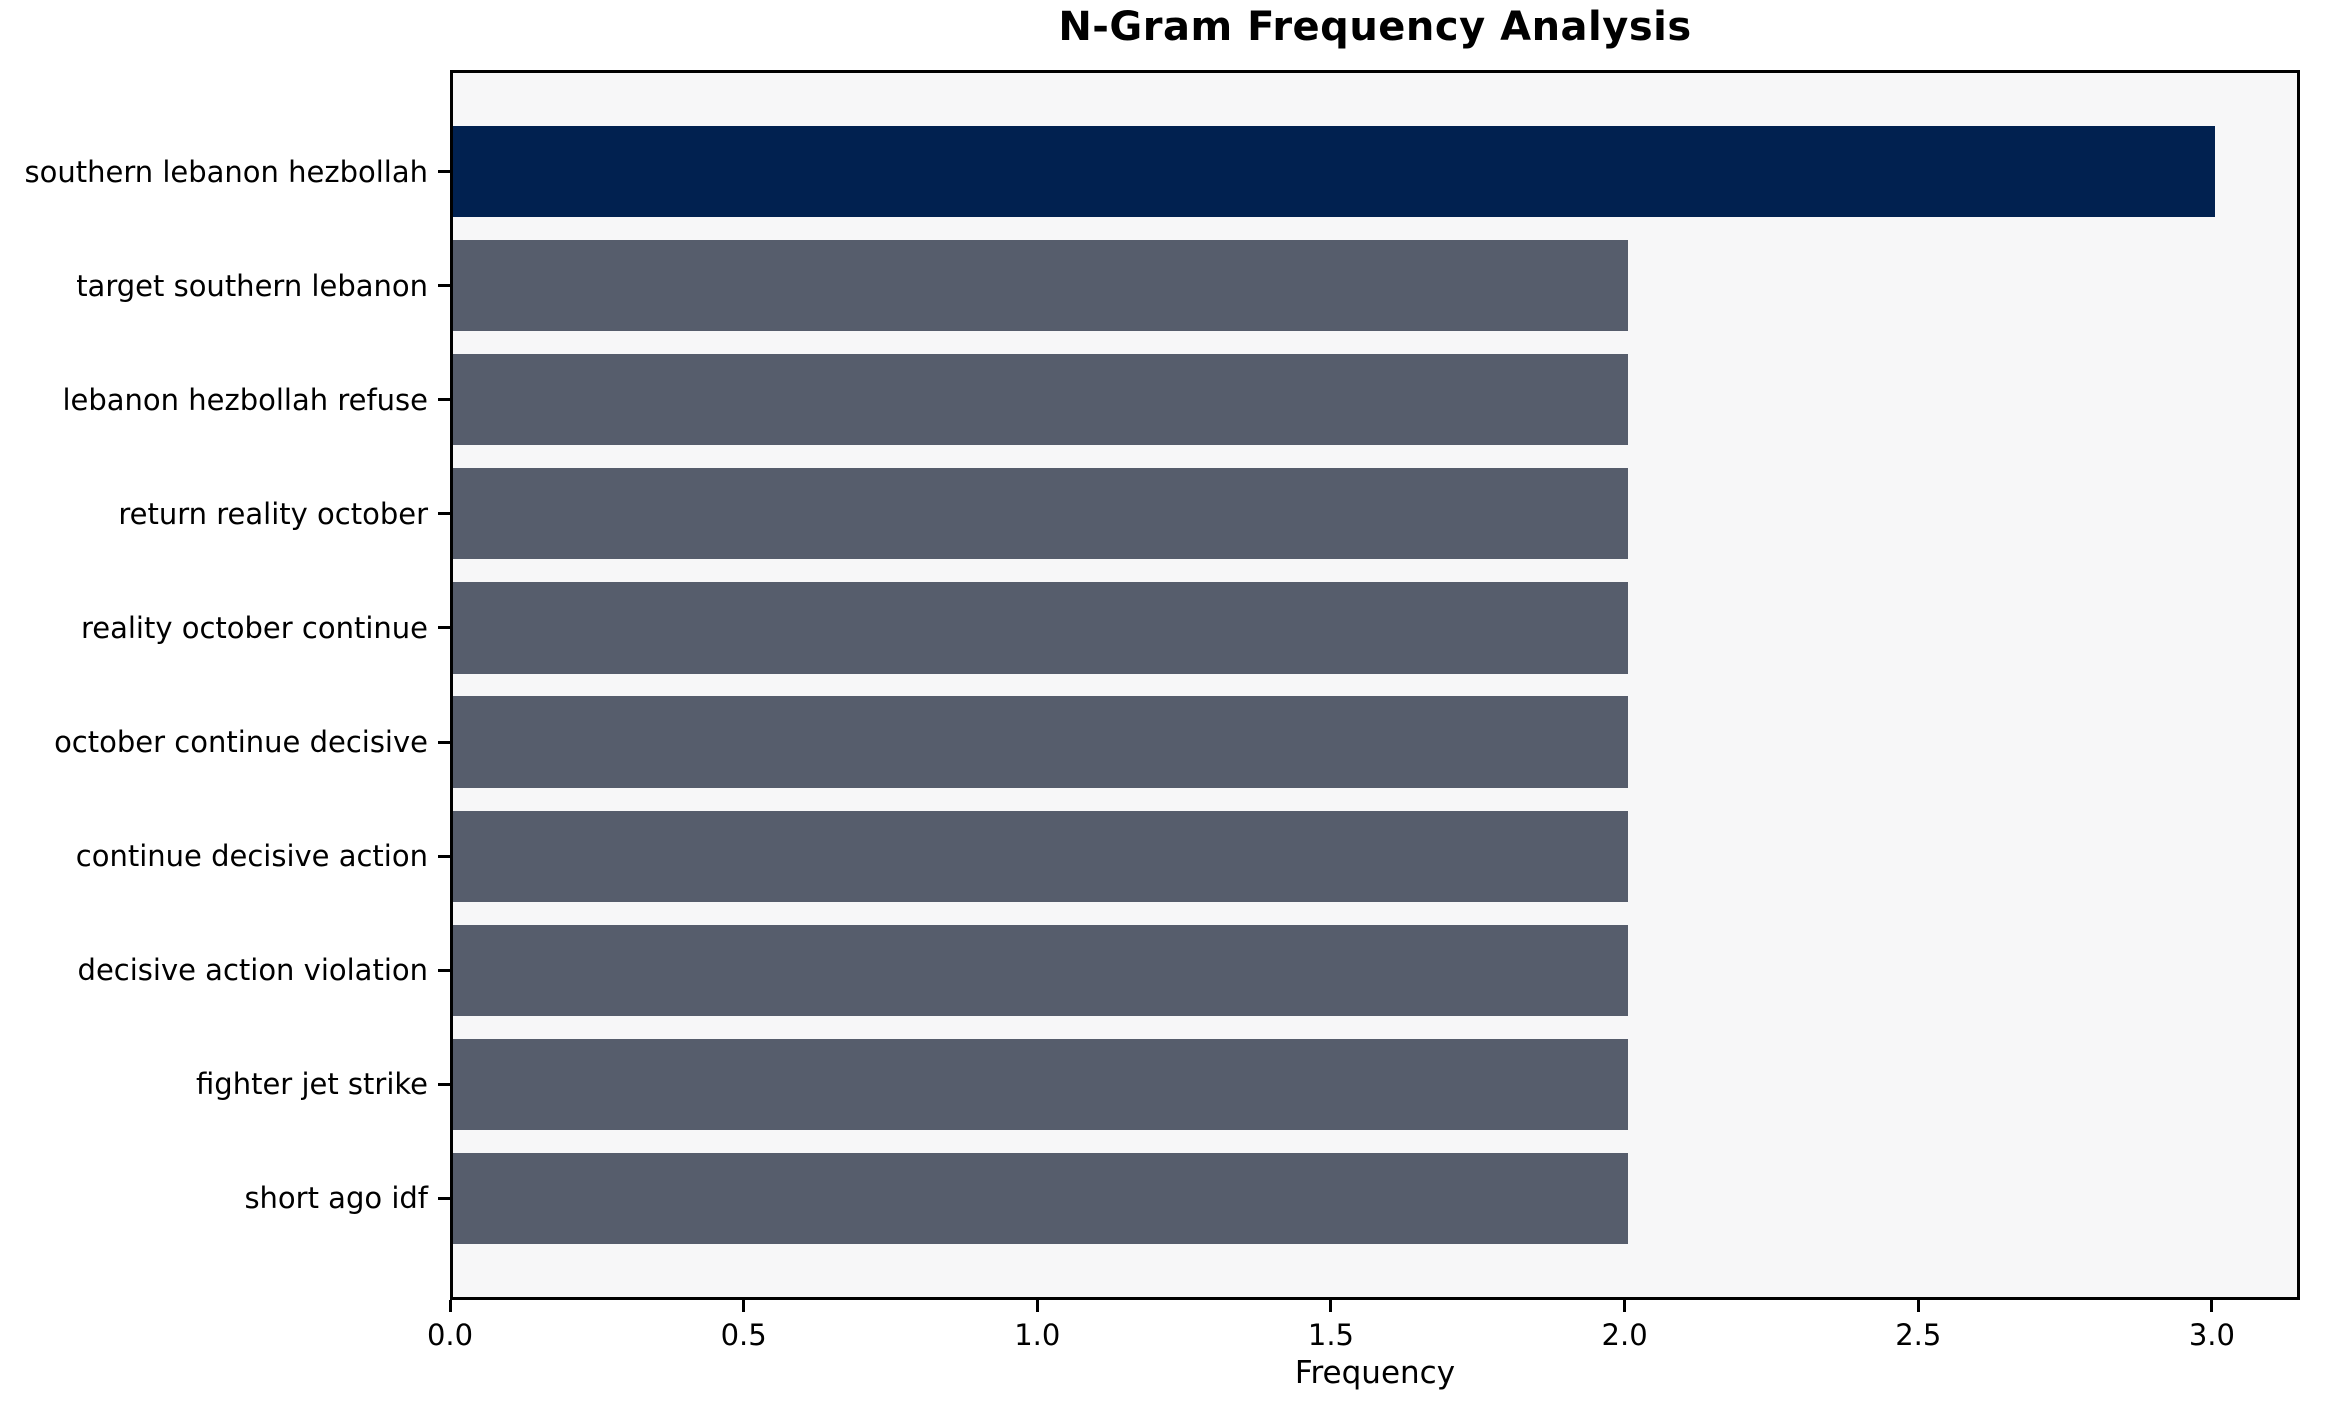  Describe the element at coordinates (1375, 27) in the screenshot. I see `chart-title: N-Gram Frequency Analysis` at that location.